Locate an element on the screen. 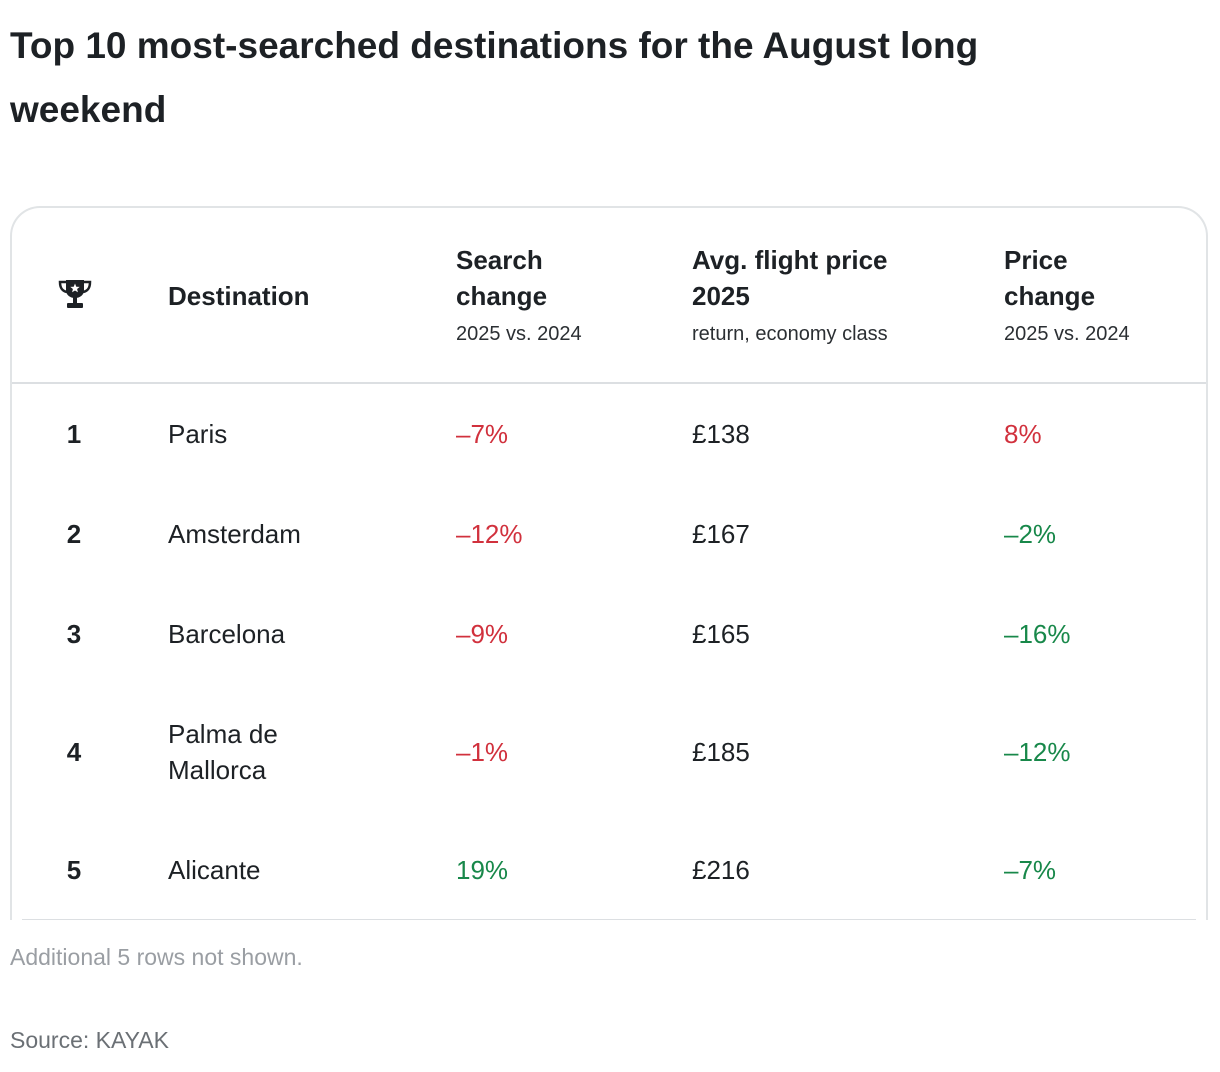 The height and width of the screenshot is (1072, 1220). header-price-change-sub: 2025 vs. 2024 is located at coordinates (1067, 334).